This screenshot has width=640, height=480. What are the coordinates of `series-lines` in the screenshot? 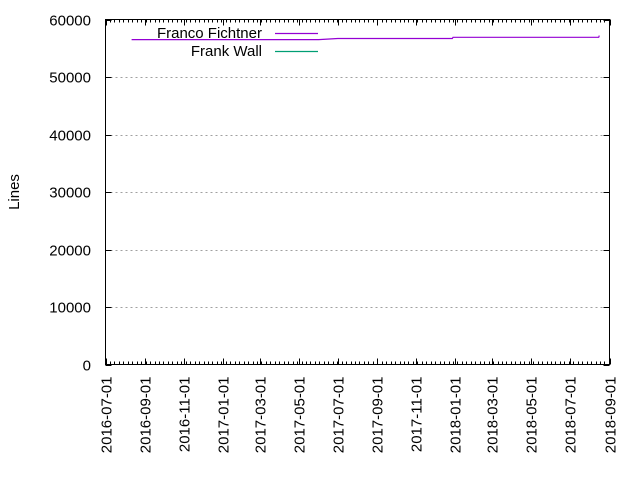 It's located at (365, 38).